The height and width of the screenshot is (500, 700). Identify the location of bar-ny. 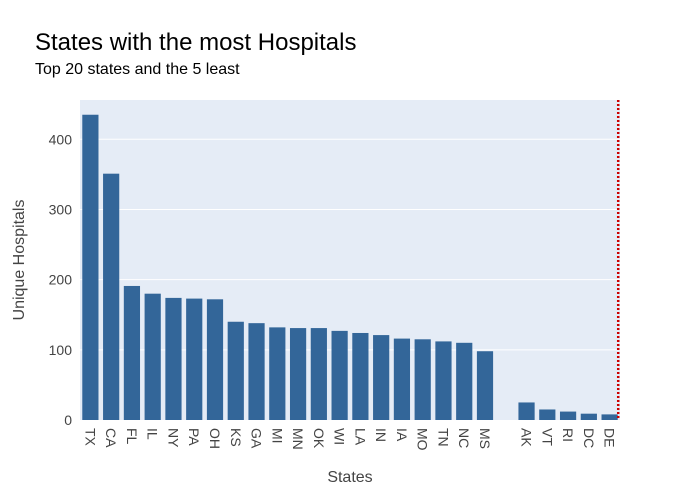
(173, 358).